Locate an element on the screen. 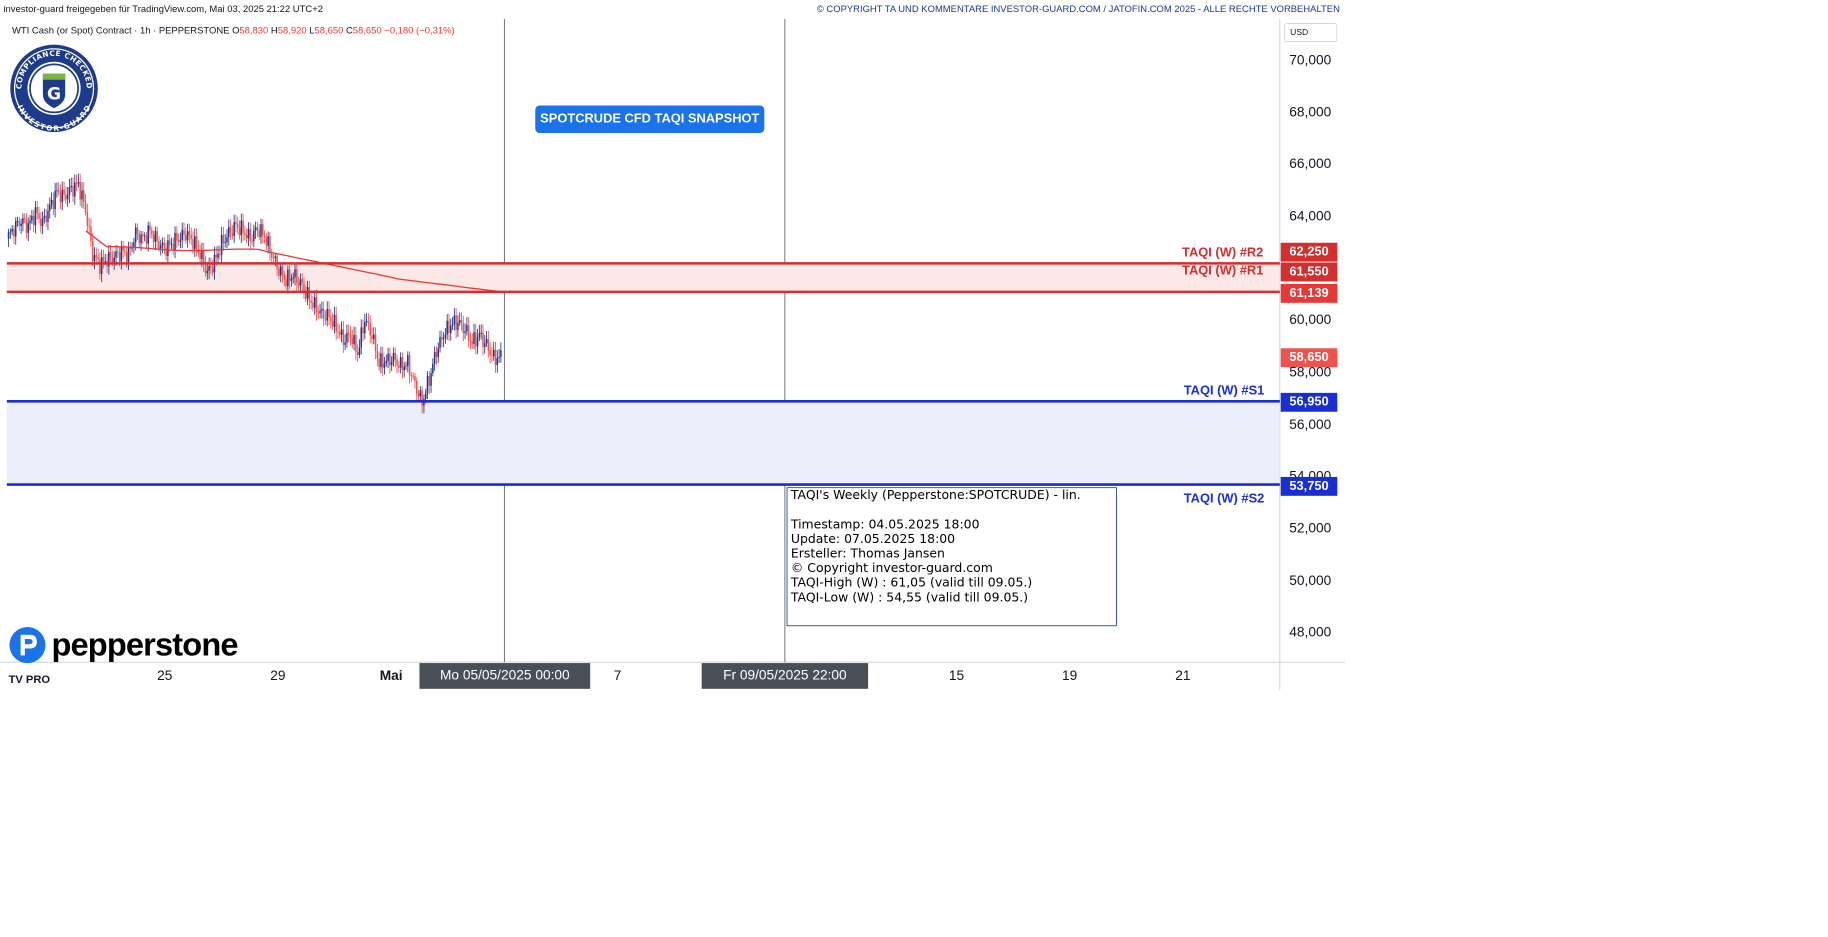  currency-selector: USD is located at coordinates (1311, 33).